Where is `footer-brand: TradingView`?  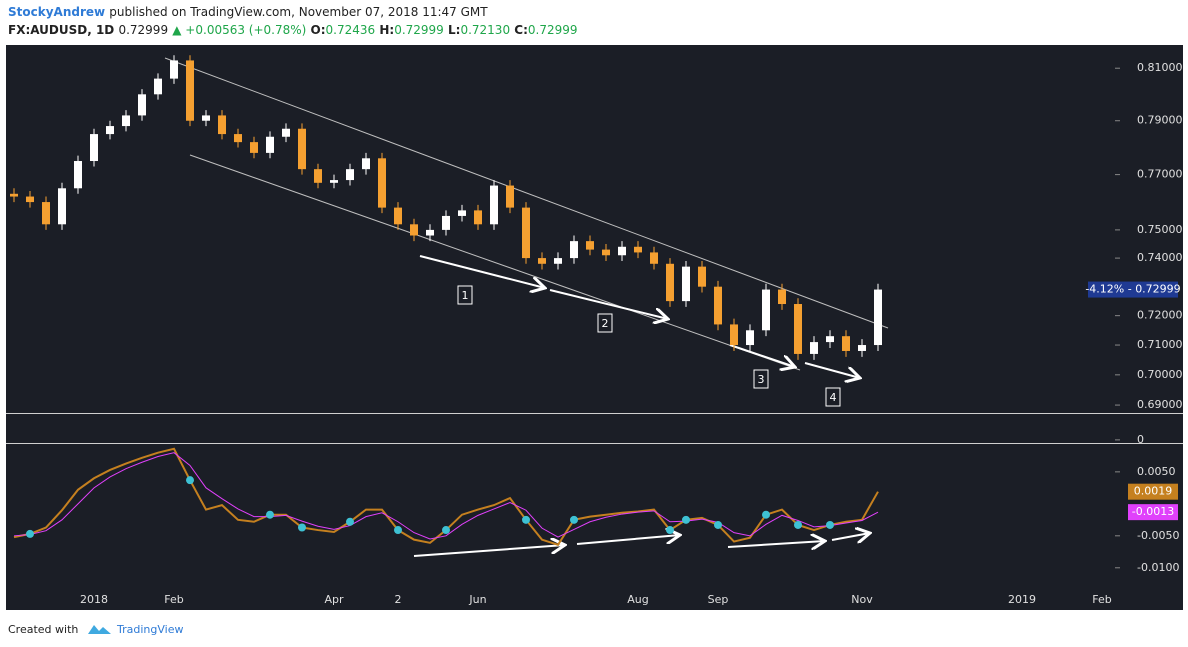
footer-brand: TradingView is located at coordinates (149, 629).